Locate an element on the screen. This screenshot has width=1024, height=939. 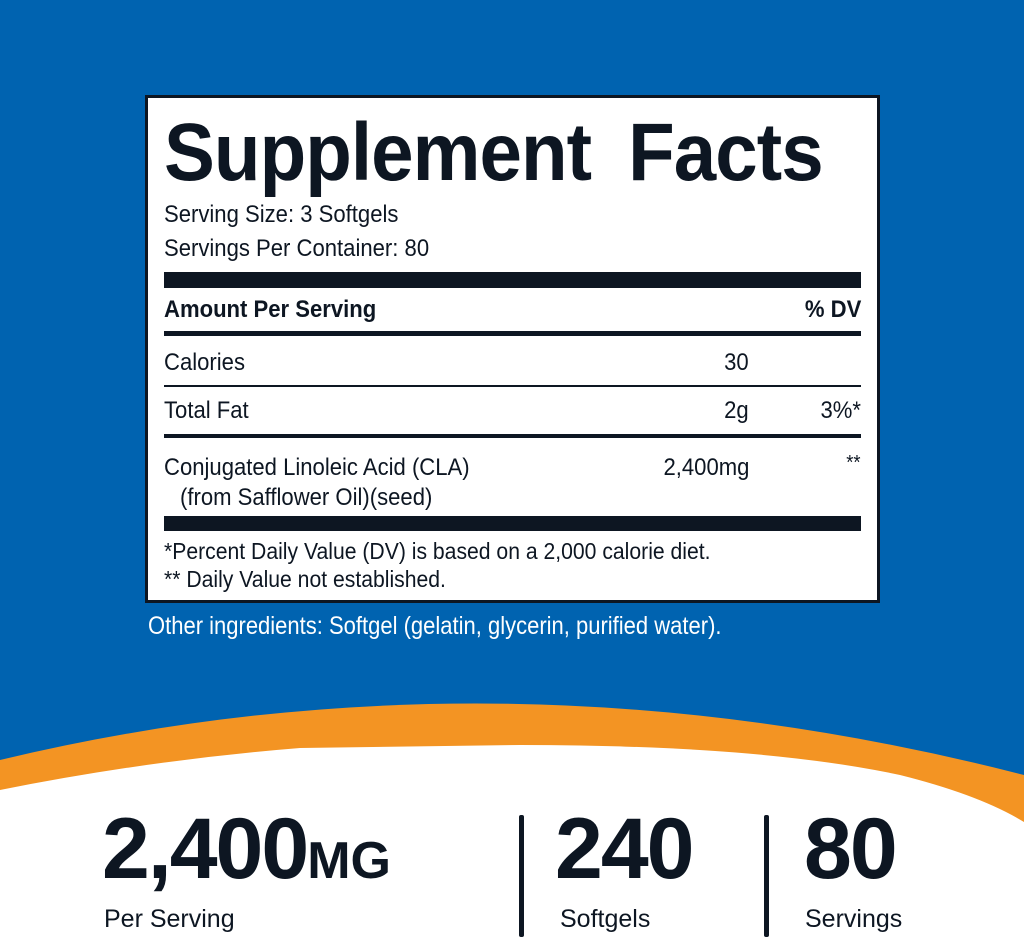
row-calories-name: Calories is located at coordinates (204, 362).